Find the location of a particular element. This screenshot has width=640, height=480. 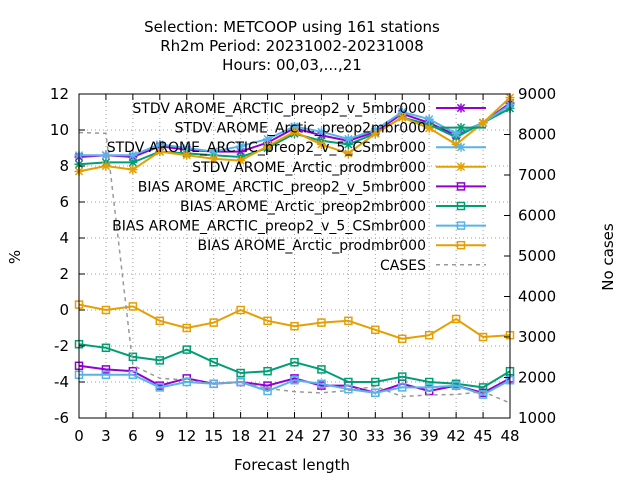

legend-entry-1: STDV AROME_ARCTIC_preop2_v_5mbr000 is located at coordinates (309, 109).